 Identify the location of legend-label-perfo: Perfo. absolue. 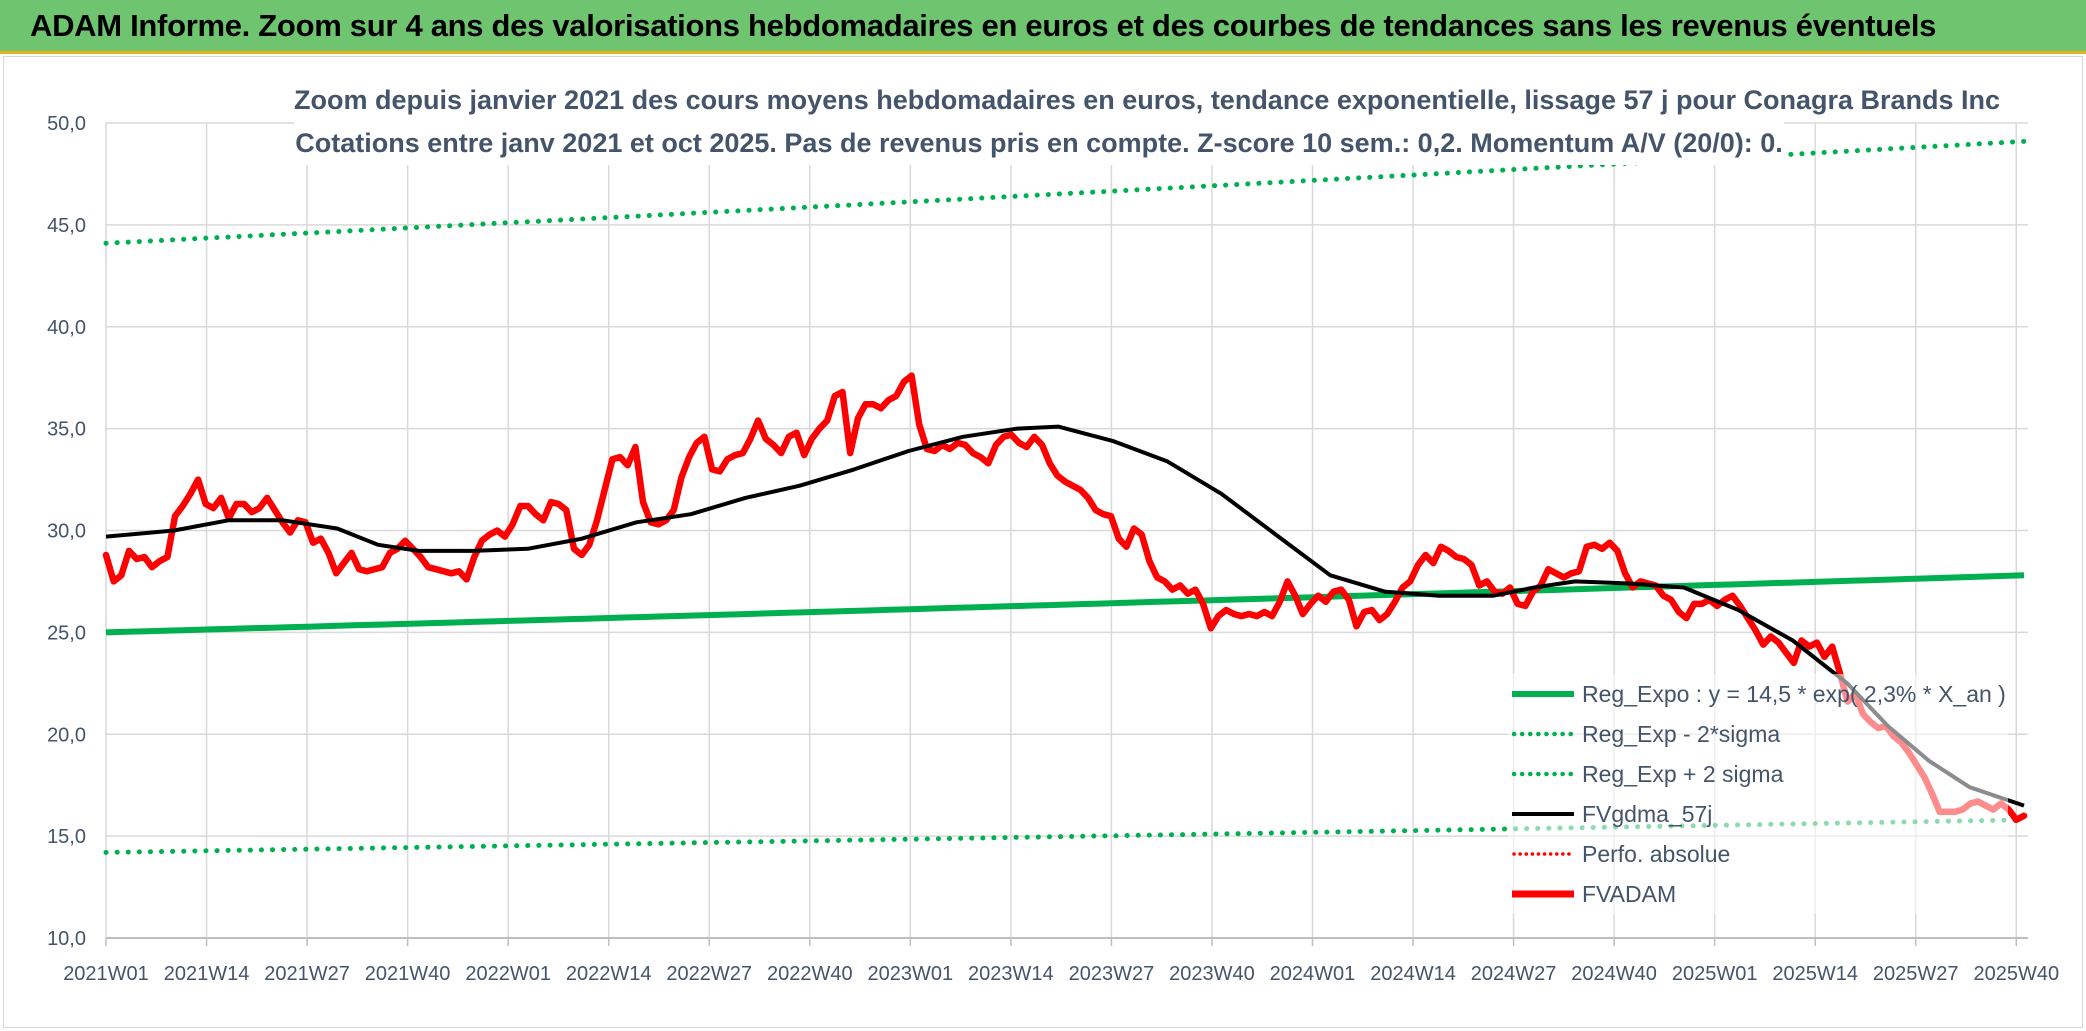
(1656, 853).